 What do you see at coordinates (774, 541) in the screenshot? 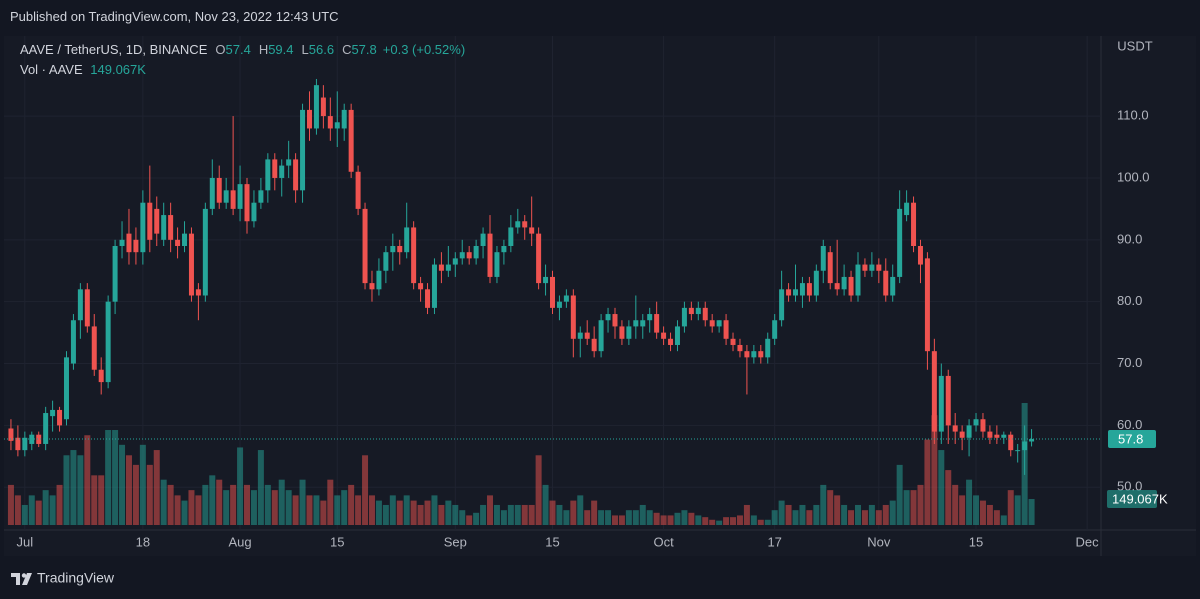
I see `x-tick-label: 17` at bounding box center [774, 541].